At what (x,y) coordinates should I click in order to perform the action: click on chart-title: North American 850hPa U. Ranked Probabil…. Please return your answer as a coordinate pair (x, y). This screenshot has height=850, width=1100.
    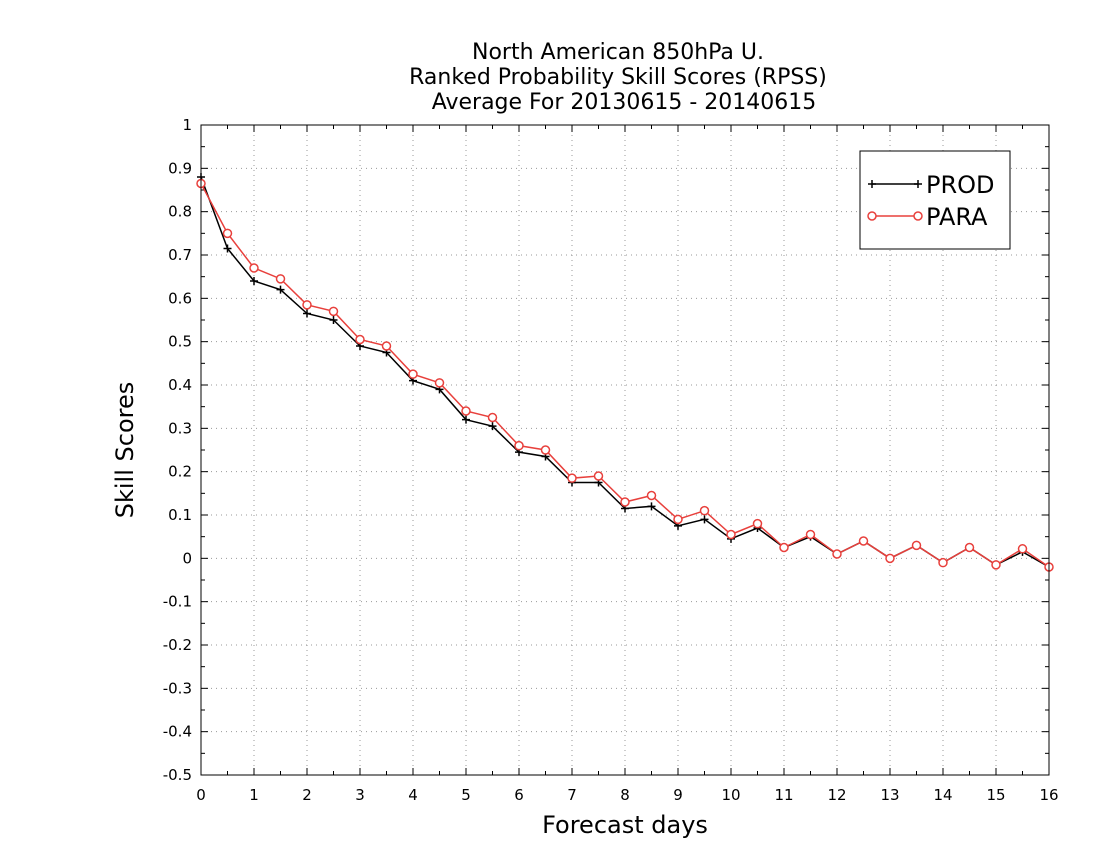
    Looking at the image, I should click on (618, 77).